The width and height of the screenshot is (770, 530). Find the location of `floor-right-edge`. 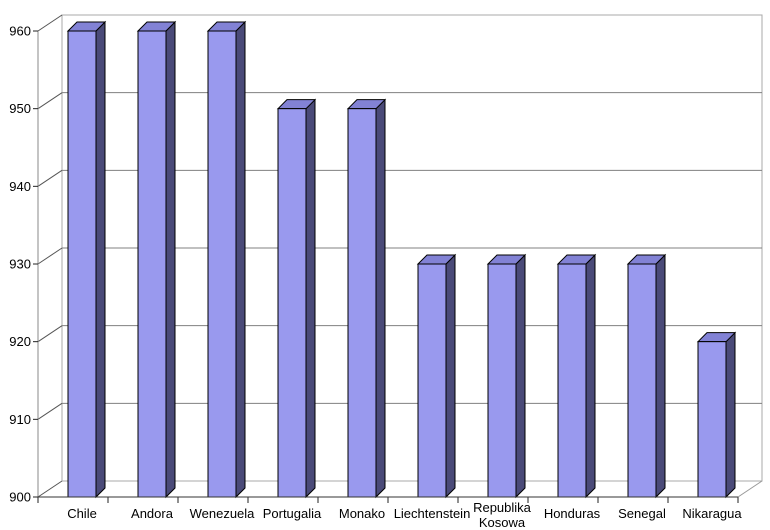

floor-right-edge is located at coordinates (750, 489).